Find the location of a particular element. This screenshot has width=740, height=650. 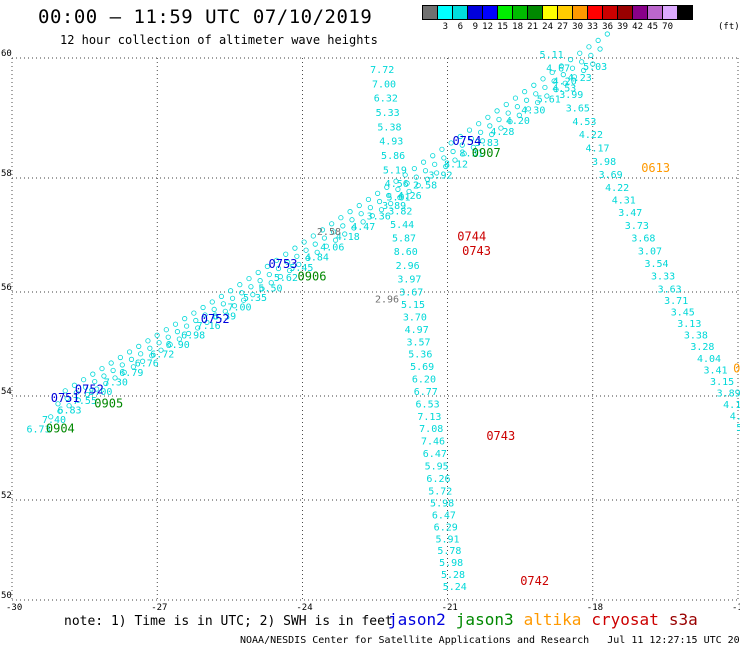

swh-label: 7.72 is located at coordinates (382, 70).